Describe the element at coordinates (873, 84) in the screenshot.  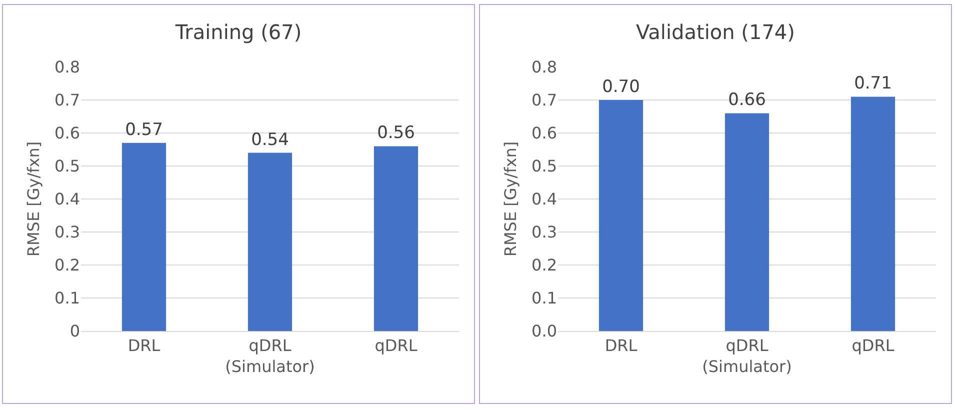
I see `data-label: 0.71` at that location.